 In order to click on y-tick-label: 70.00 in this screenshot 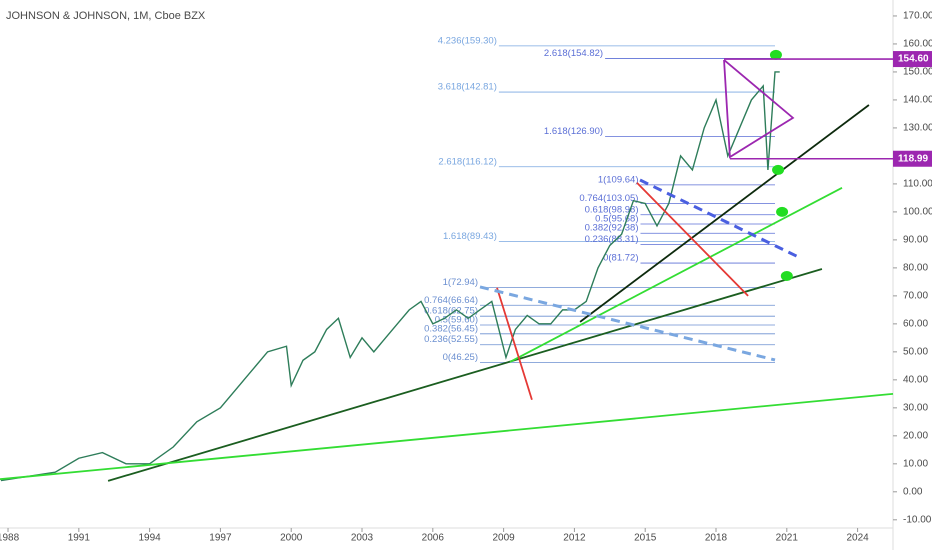, I will do `click(915, 296)`.